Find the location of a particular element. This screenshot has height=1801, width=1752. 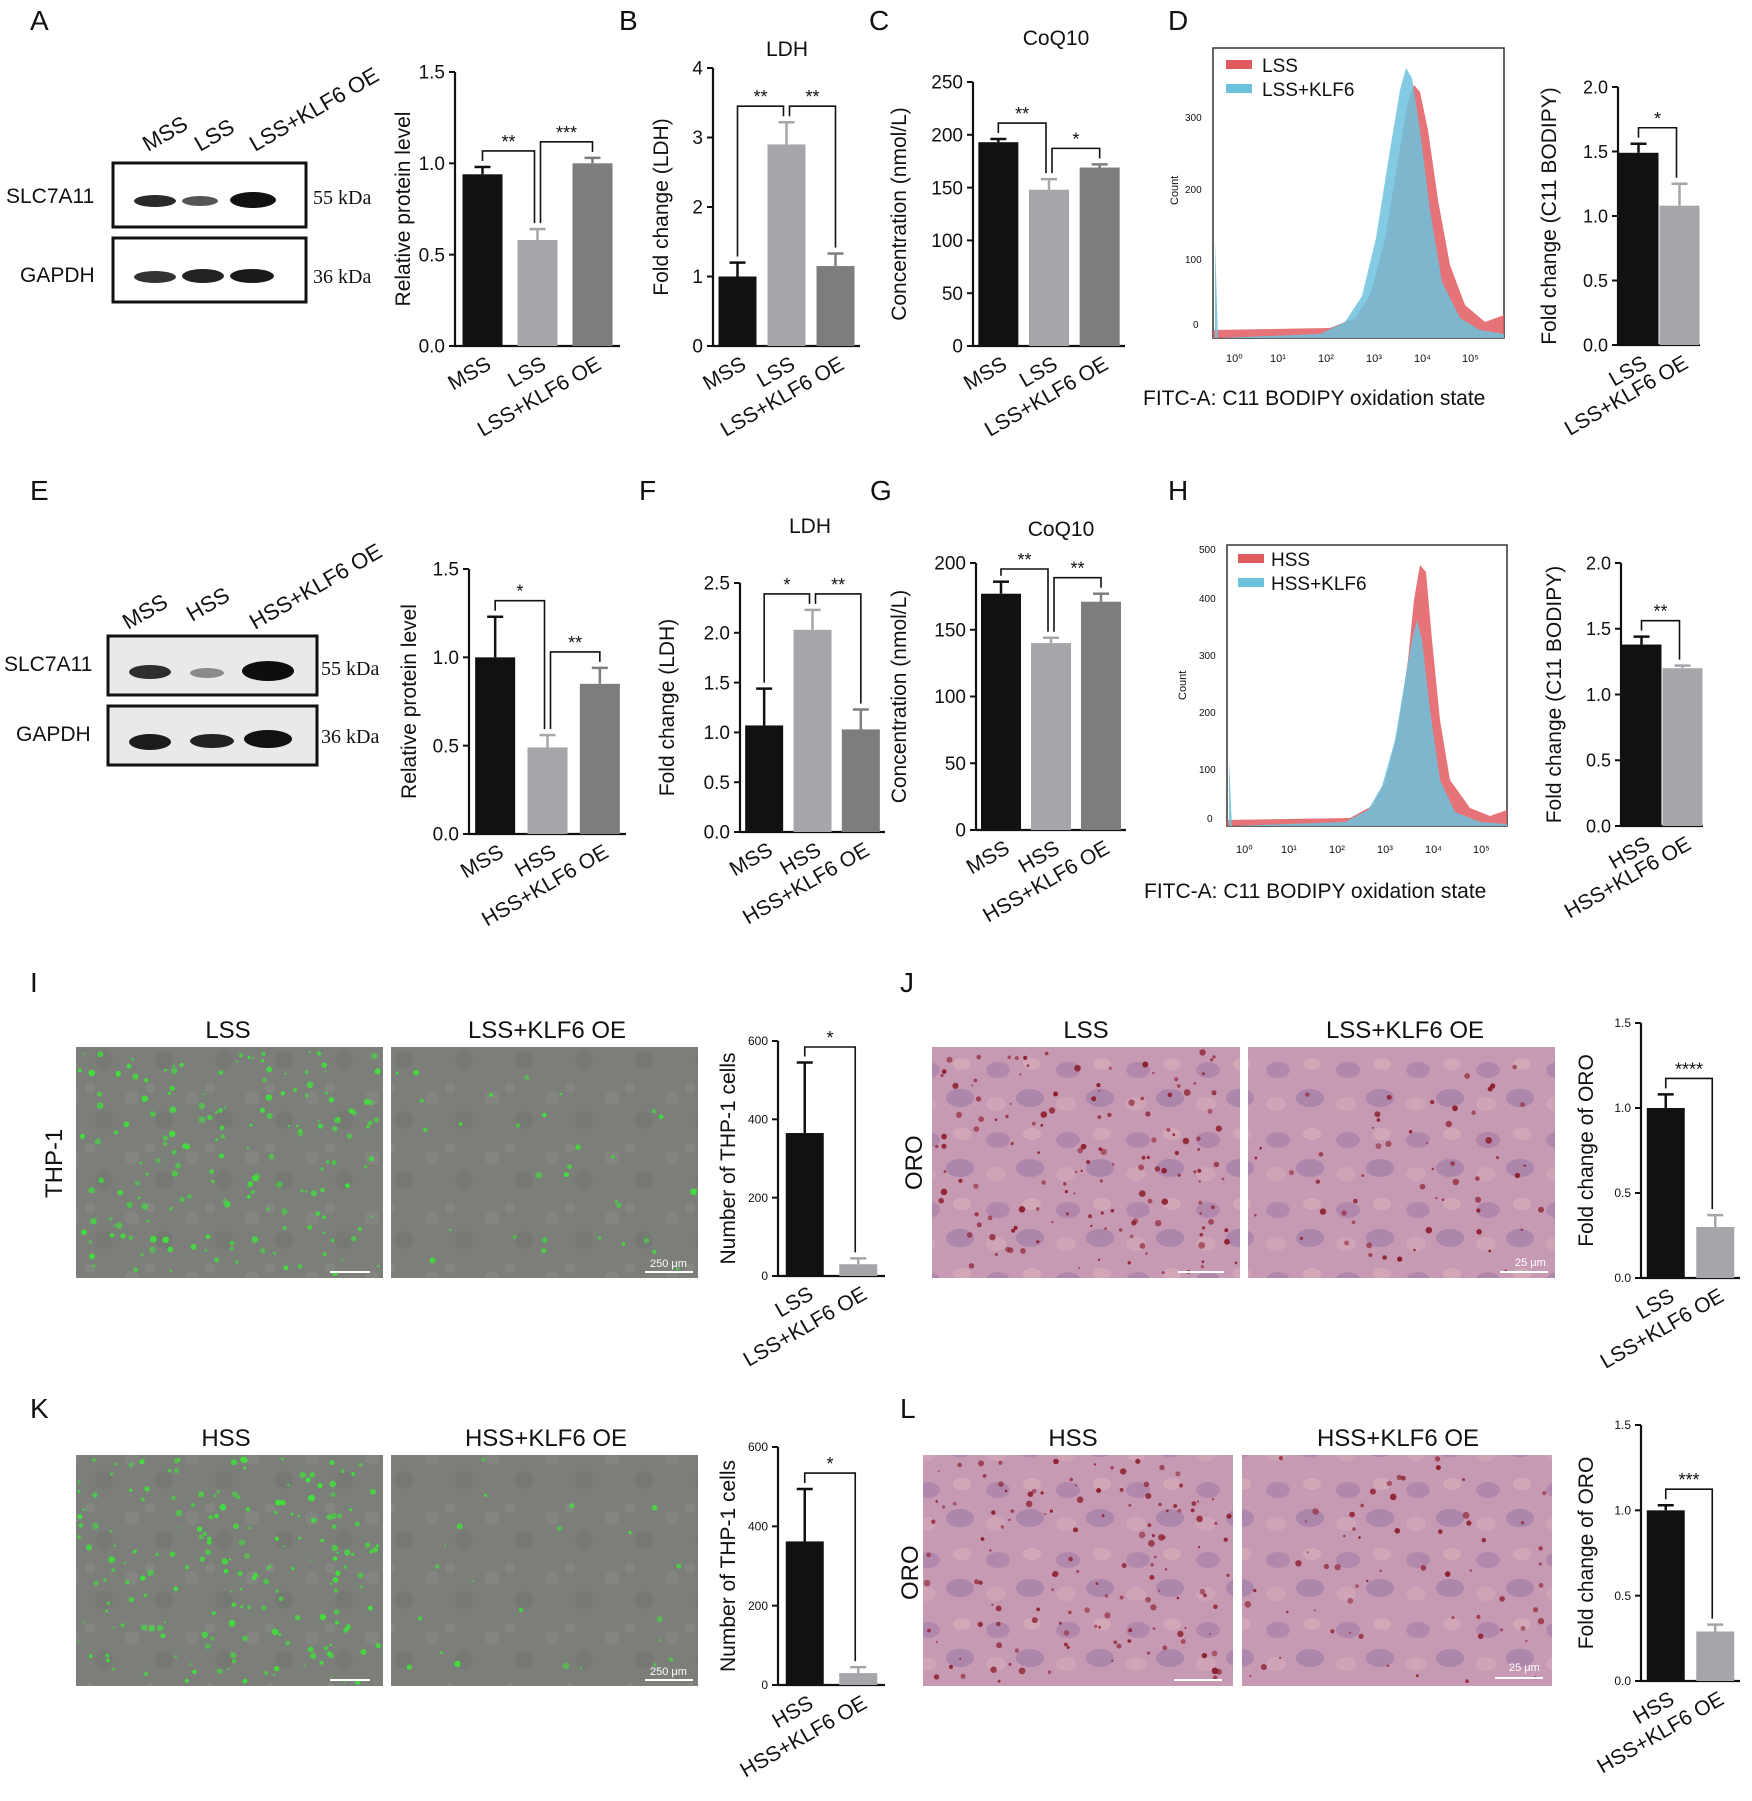

chart-title: LDH is located at coordinates (787, 49).